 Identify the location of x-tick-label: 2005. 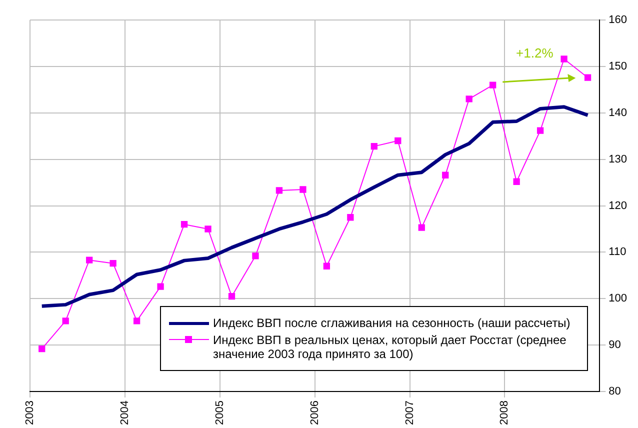
(220, 413).